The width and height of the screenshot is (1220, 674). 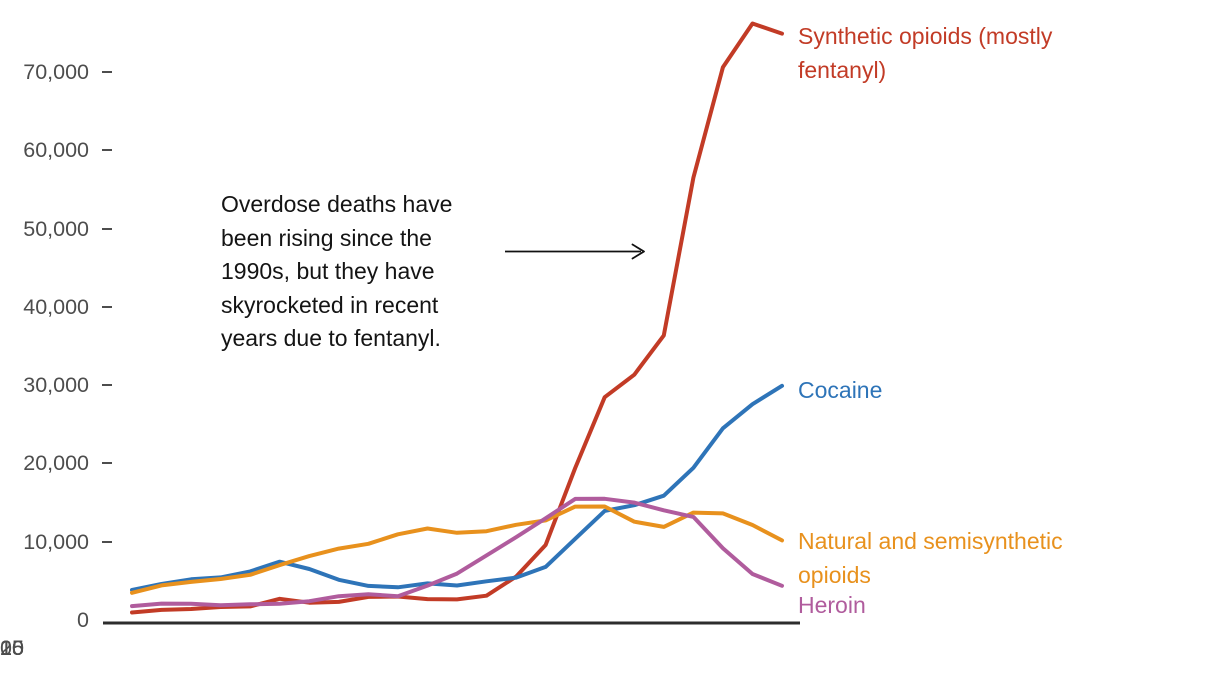 I want to click on series-label-natural-semisynthetic-opioids: Natural and semisynthetic opioids, so click(x=930, y=558).